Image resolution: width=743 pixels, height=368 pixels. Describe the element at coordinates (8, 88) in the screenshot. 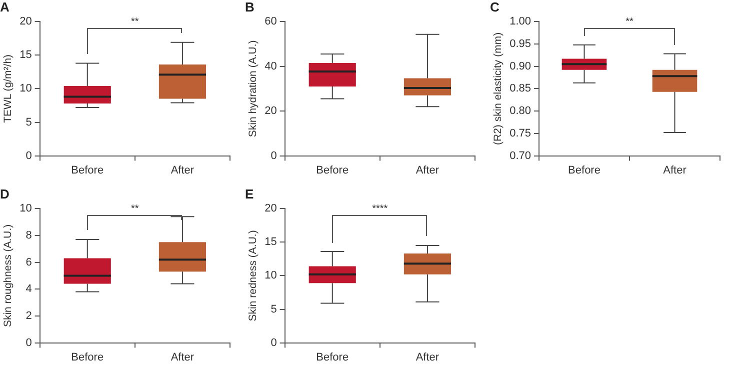

I see `y-axis-title: TEWL (g/m²/h)` at that location.